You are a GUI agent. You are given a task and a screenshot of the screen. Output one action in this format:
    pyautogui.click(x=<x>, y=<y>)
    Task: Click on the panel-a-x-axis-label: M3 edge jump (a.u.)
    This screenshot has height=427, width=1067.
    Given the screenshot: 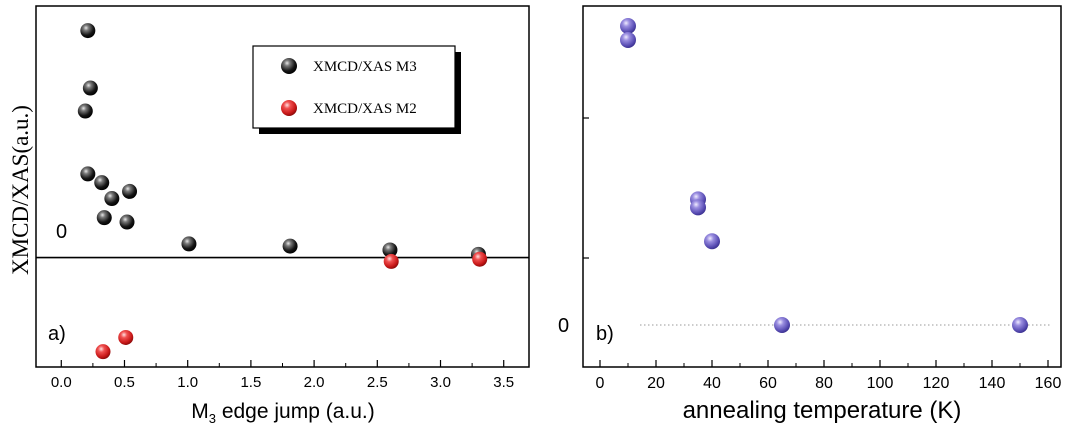 What is the action you would take?
    pyautogui.click(x=283, y=413)
    